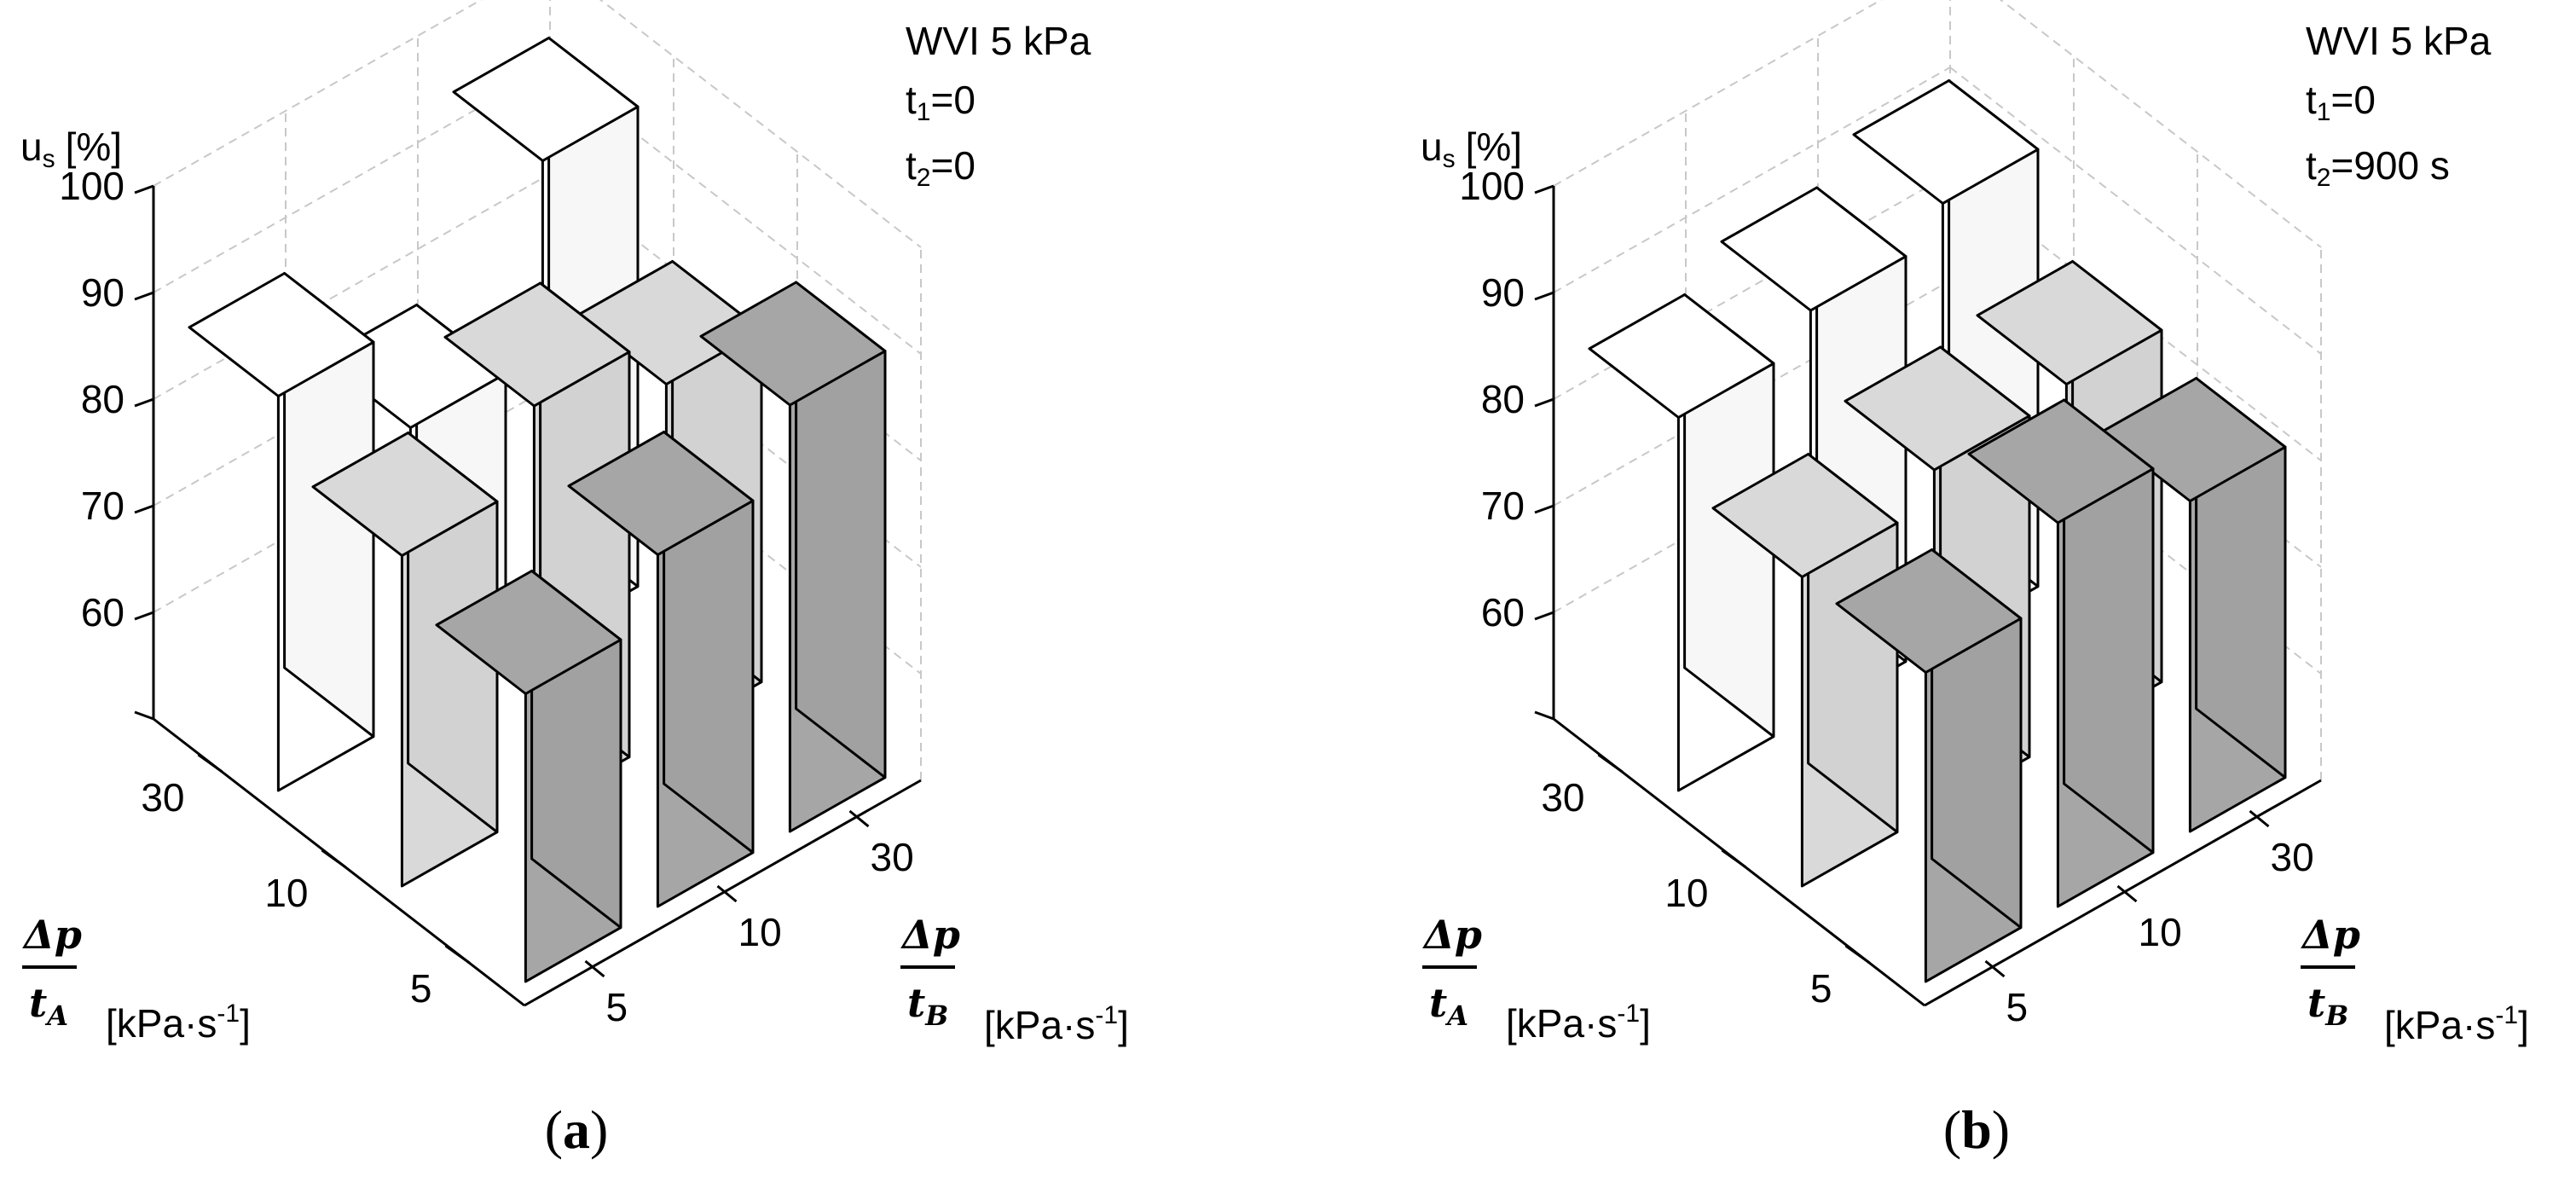  Describe the element at coordinates (577, 1129) in the screenshot. I see `panel-caption-a: (a)` at that location.